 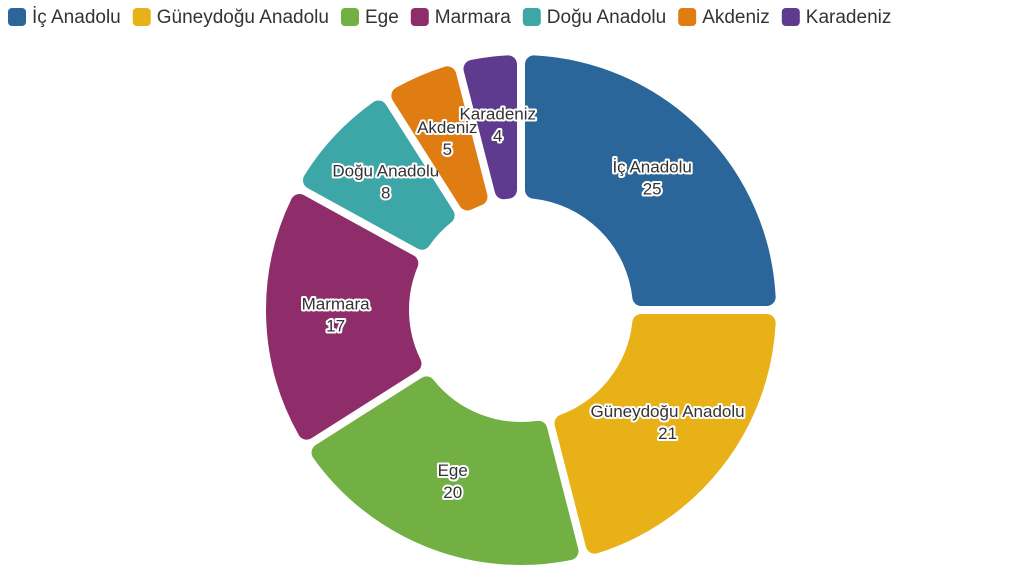 What do you see at coordinates (606, 17) in the screenshot?
I see `legend-label: Doğu Anadolu` at bounding box center [606, 17].